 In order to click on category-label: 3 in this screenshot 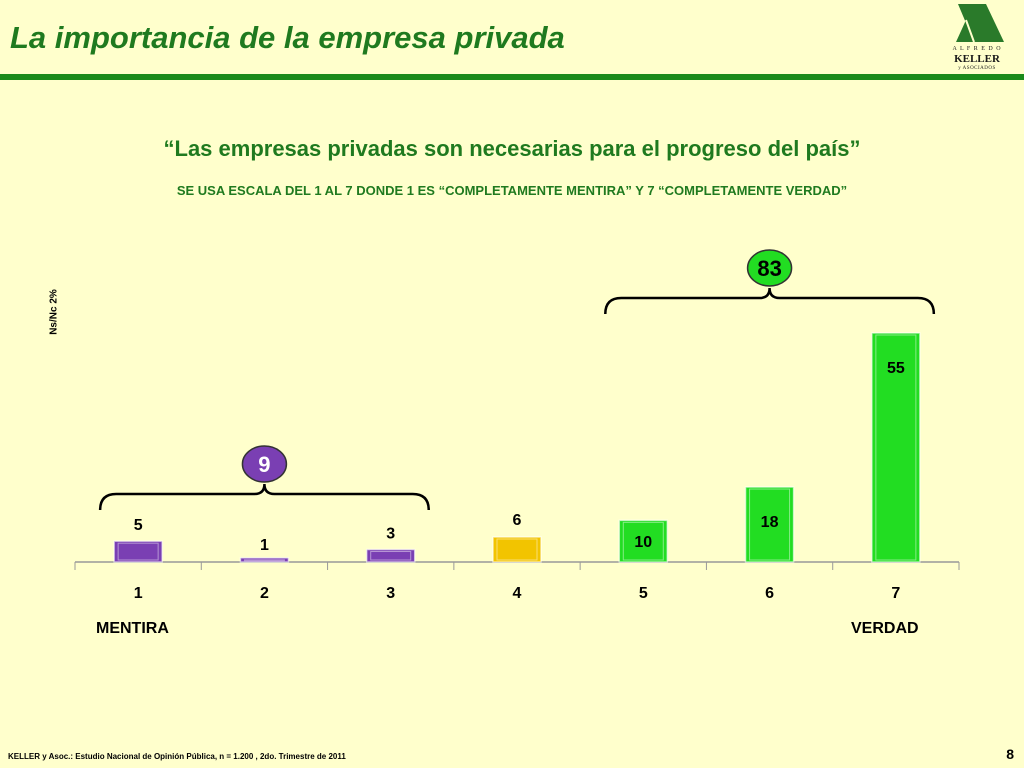, I will do `click(390, 593)`.